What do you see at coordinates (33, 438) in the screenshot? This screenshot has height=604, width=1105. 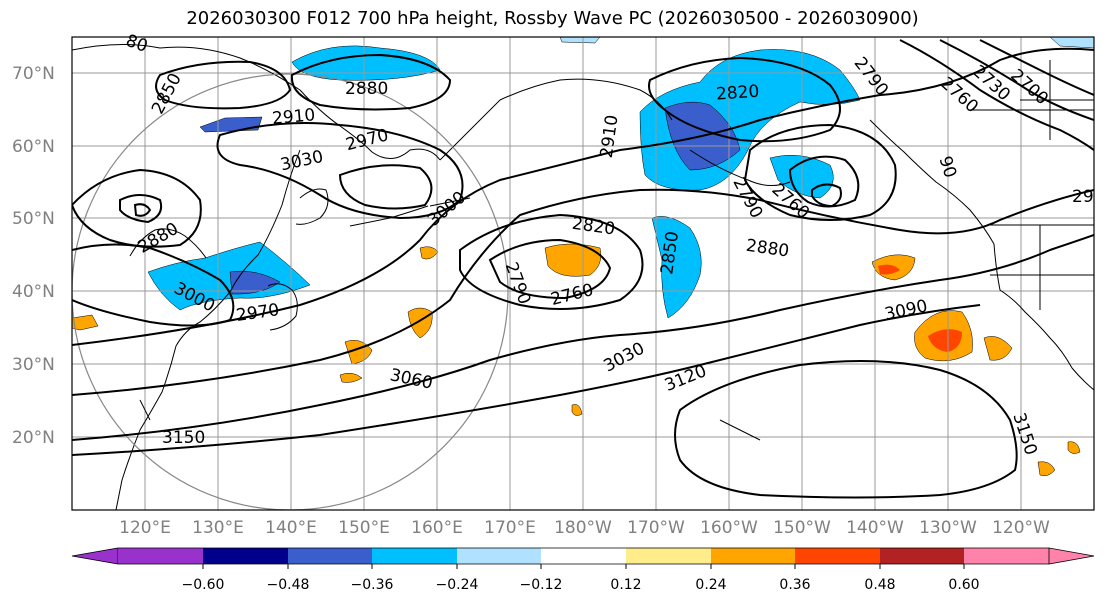 I see `lat-label: 20°N` at bounding box center [33, 438].